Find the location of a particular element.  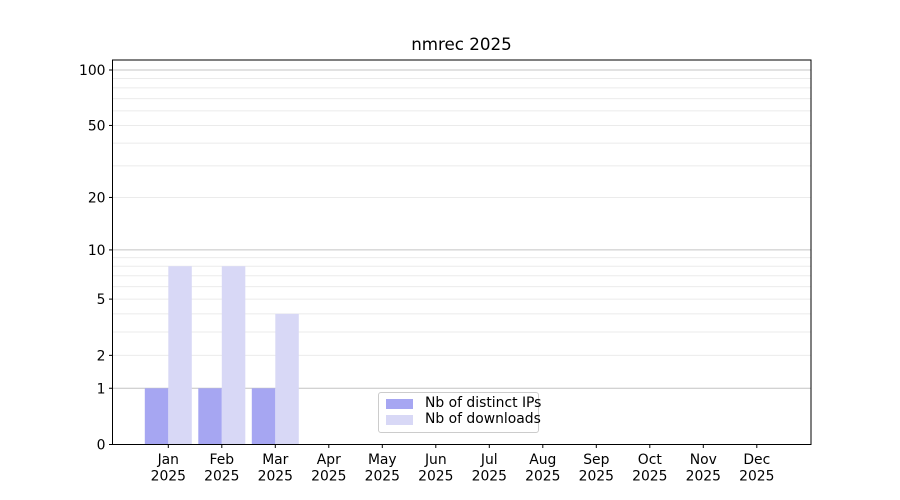

x-tick-label-oct: Oct is located at coordinates (650, 460).